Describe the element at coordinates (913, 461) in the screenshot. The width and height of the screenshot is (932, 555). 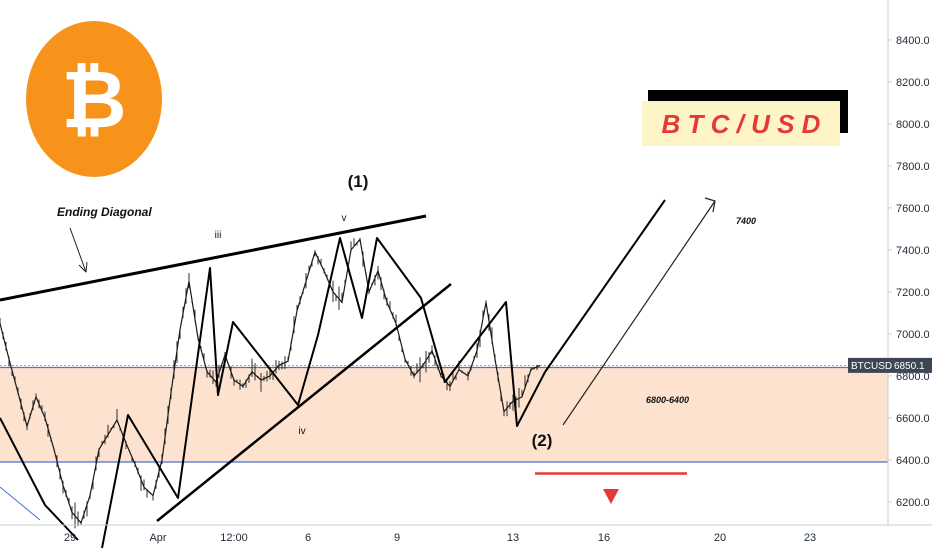
I see `y-tick-label: 6400.0` at that location.